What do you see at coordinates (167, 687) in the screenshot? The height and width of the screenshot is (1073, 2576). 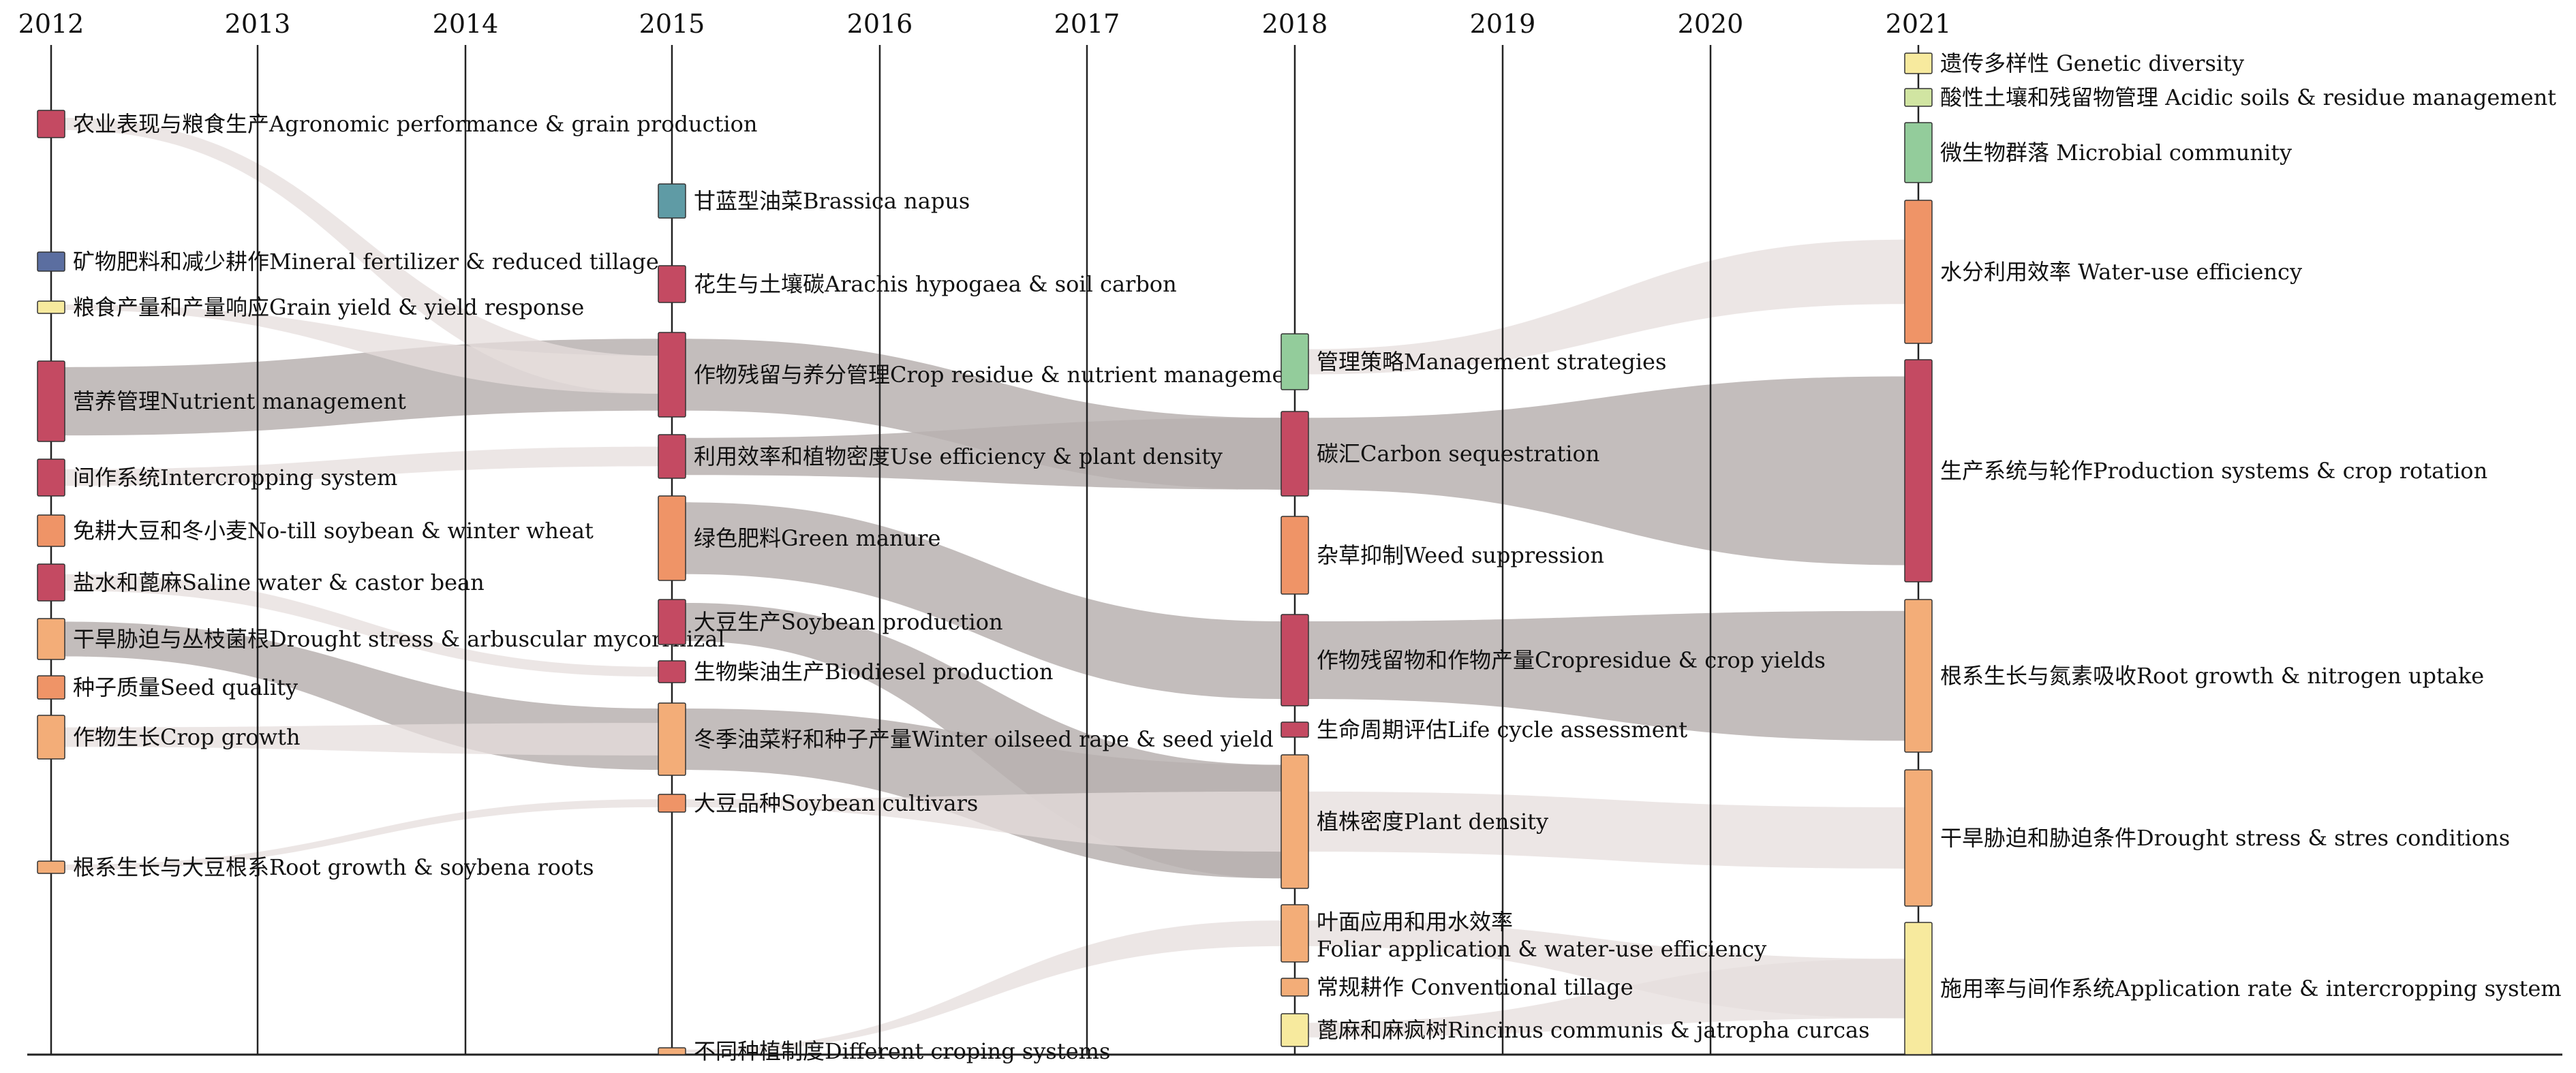 I see `node-2012-seed: 种子质量Seed quality` at bounding box center [167, 687].